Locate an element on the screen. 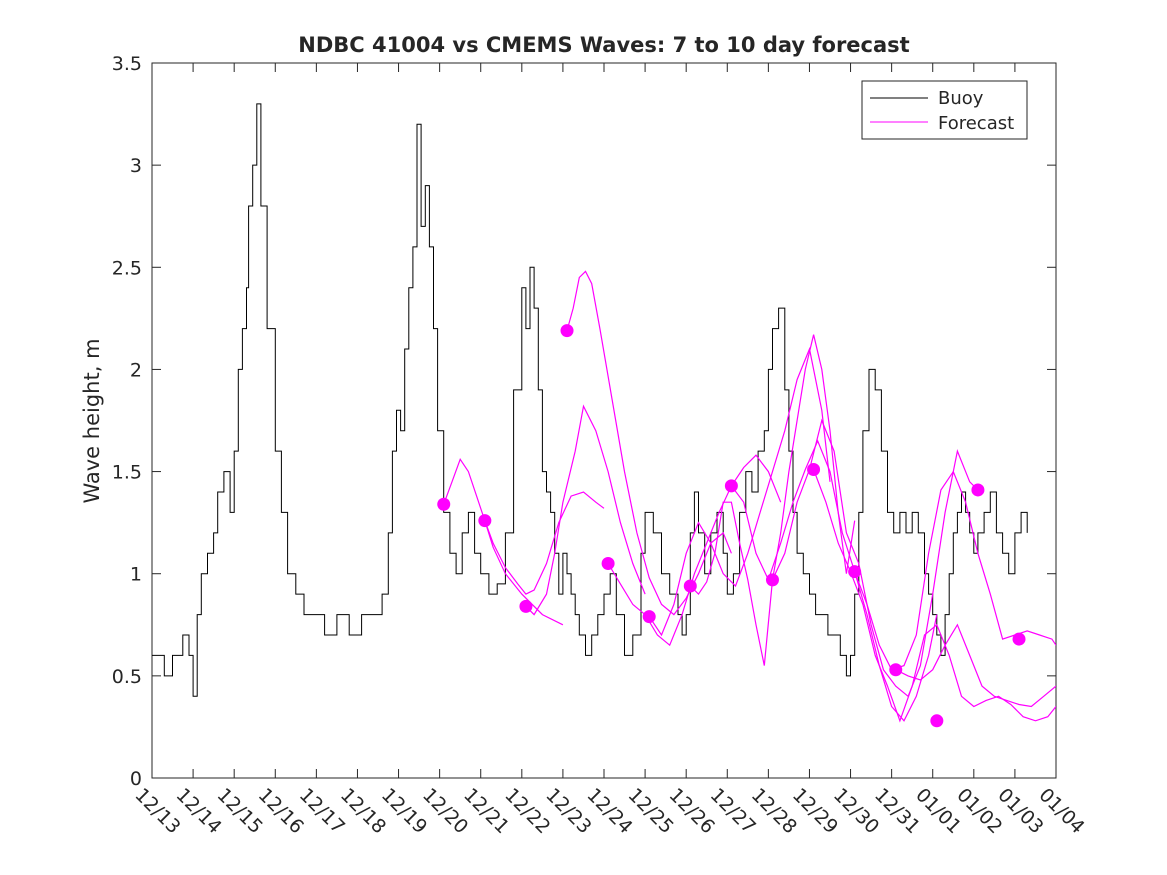  legend-buoy-label: Buoy is located at coordinates (961, 98).